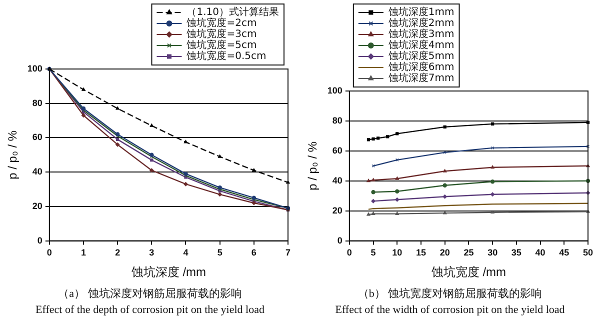  Describe the element at coordinates (117, 253) in the screenshot. I see `x-tick-label: 2` at that location.